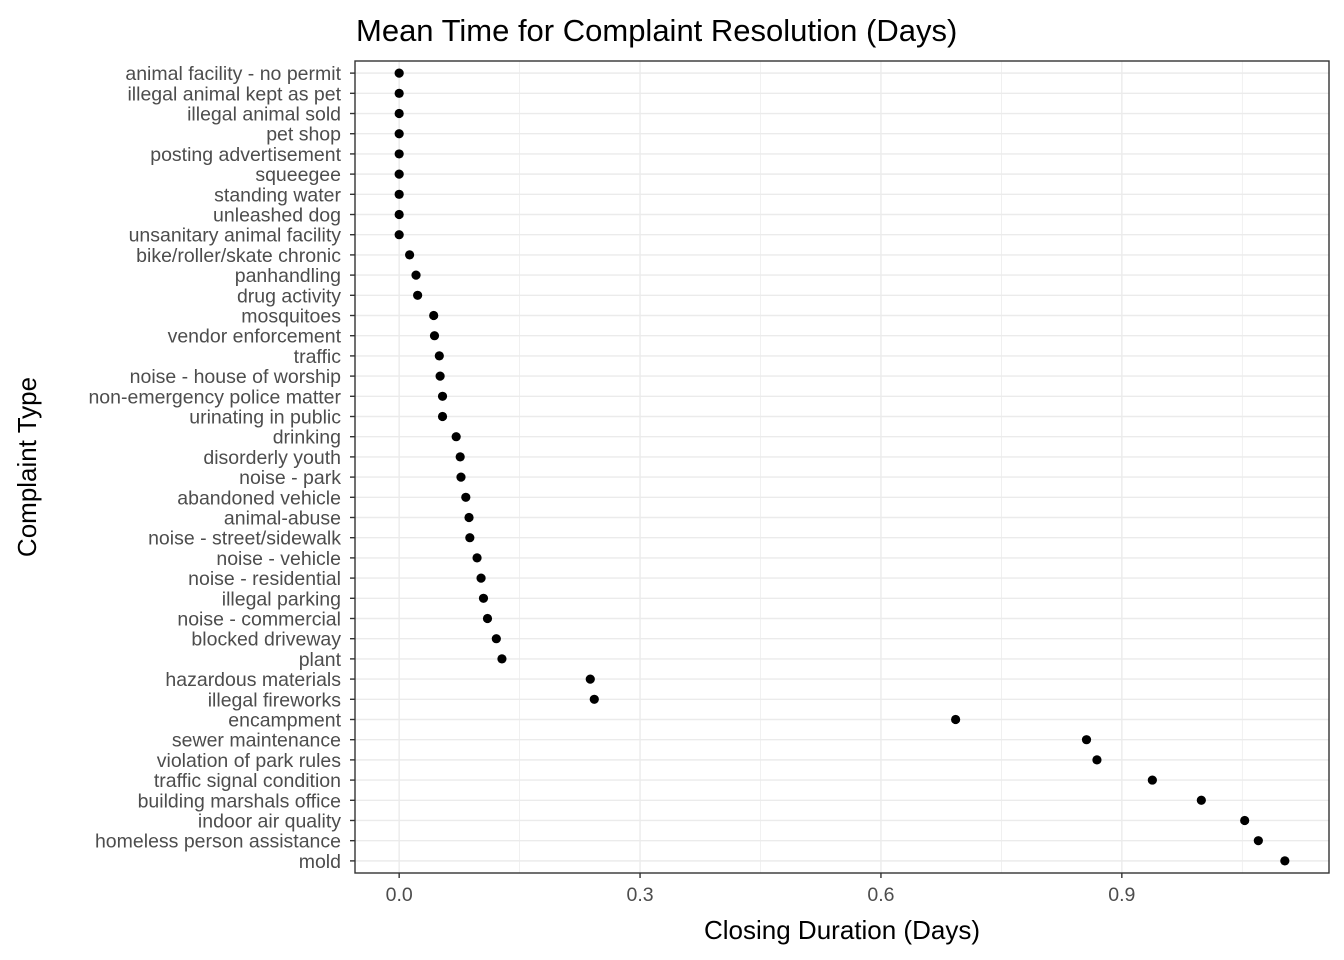 This screenshot has height=960, width=1344. I want to click on y-tick-label: unsanitary animal facility, so click(235, 236).